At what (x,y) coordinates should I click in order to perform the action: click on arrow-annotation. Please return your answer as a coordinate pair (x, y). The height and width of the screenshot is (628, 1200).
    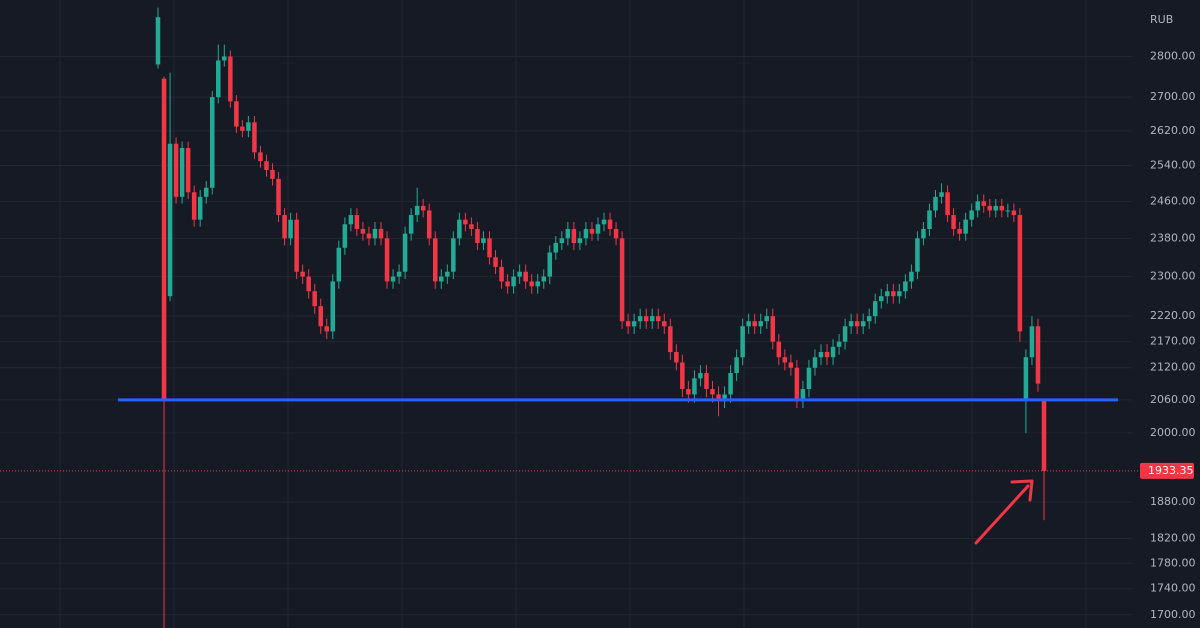
    Looking at the image, I should click on (1004, 512).